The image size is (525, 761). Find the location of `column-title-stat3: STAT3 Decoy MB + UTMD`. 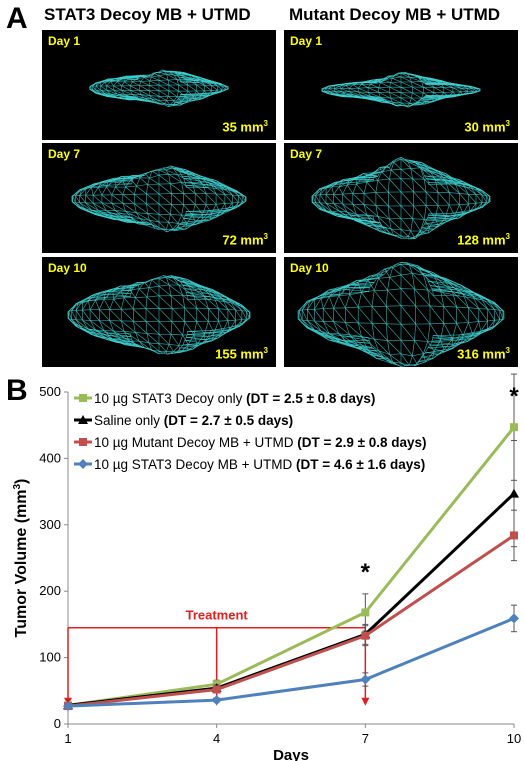

column-title-stat3: STAT3 Decoy MB + UTMD is located at coordinates (147, 14).